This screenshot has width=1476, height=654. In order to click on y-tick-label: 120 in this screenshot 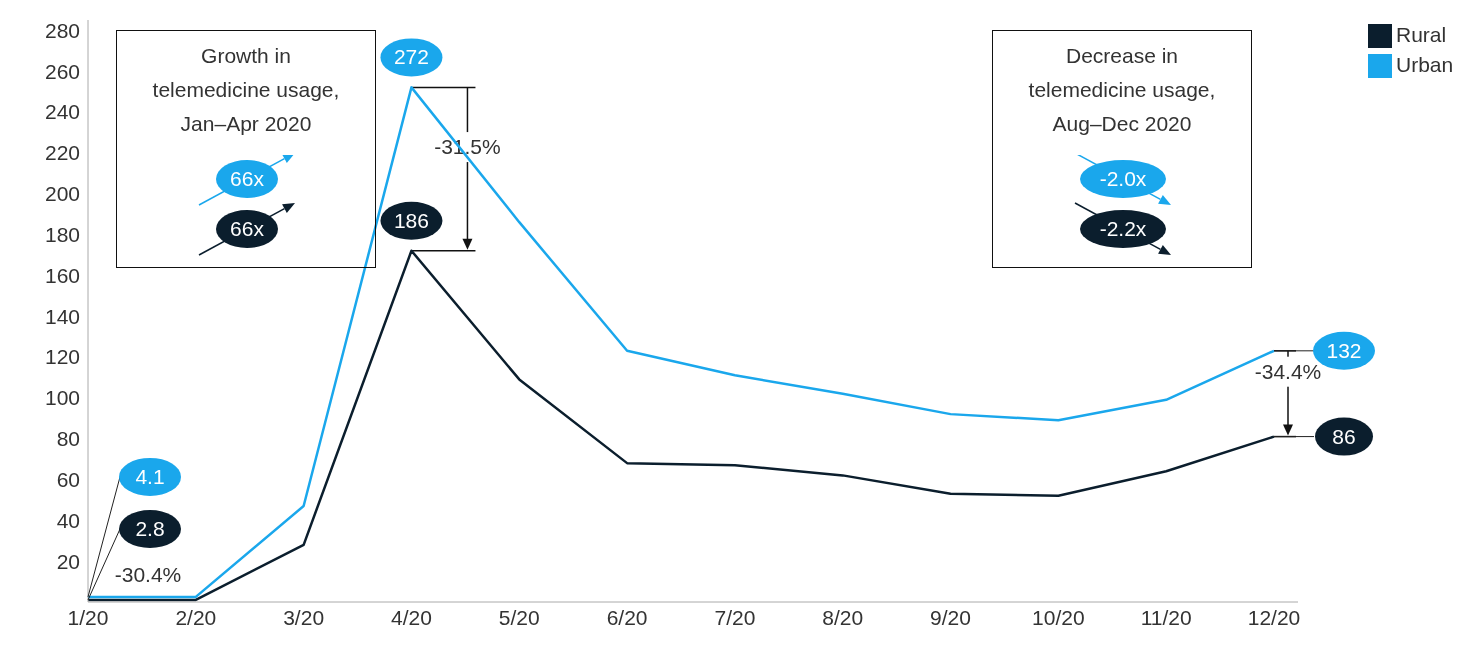, I will do `click(62, 357)`.